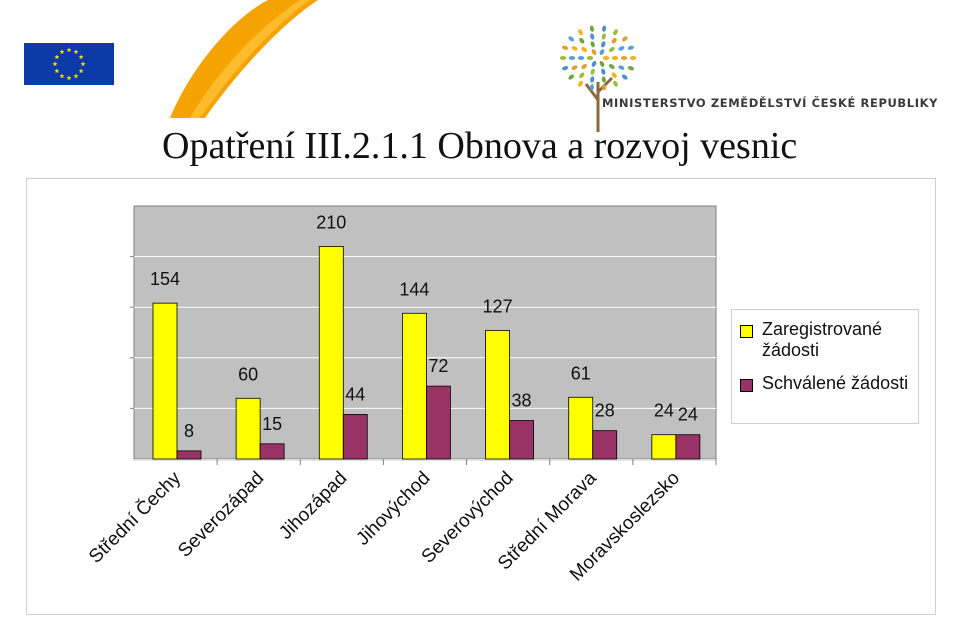  I want to click on data-label-approved-2: 44, so click(355, 394).